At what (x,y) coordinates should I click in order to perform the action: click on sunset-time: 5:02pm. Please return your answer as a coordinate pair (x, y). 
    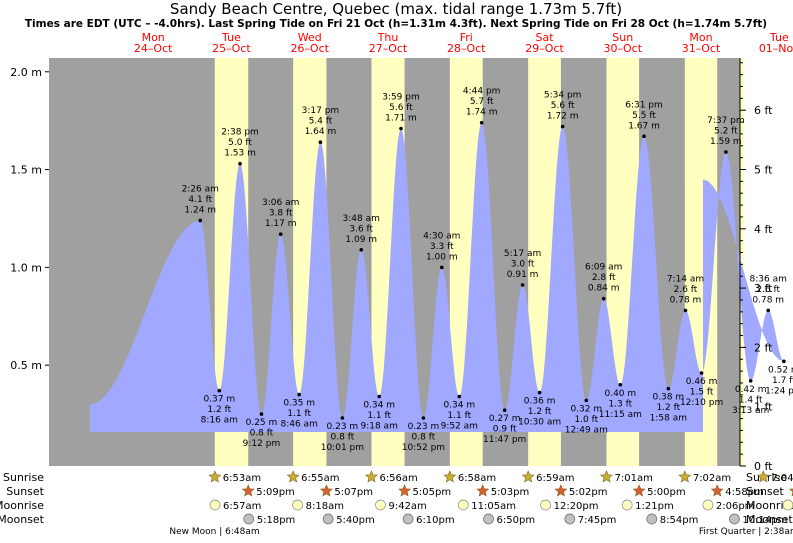
    Looking at the image, I should click on (588, 492).